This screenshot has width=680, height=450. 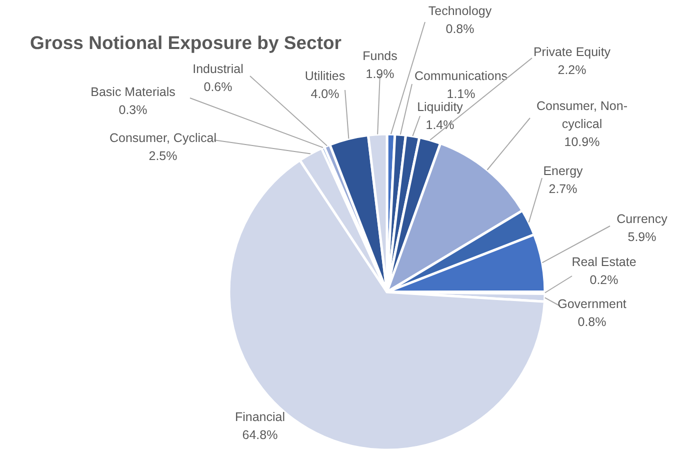 What do you see at coordinates (592, 304) in the screenshot?
I see `slice-label: Government` at bounding box center [592, 304].